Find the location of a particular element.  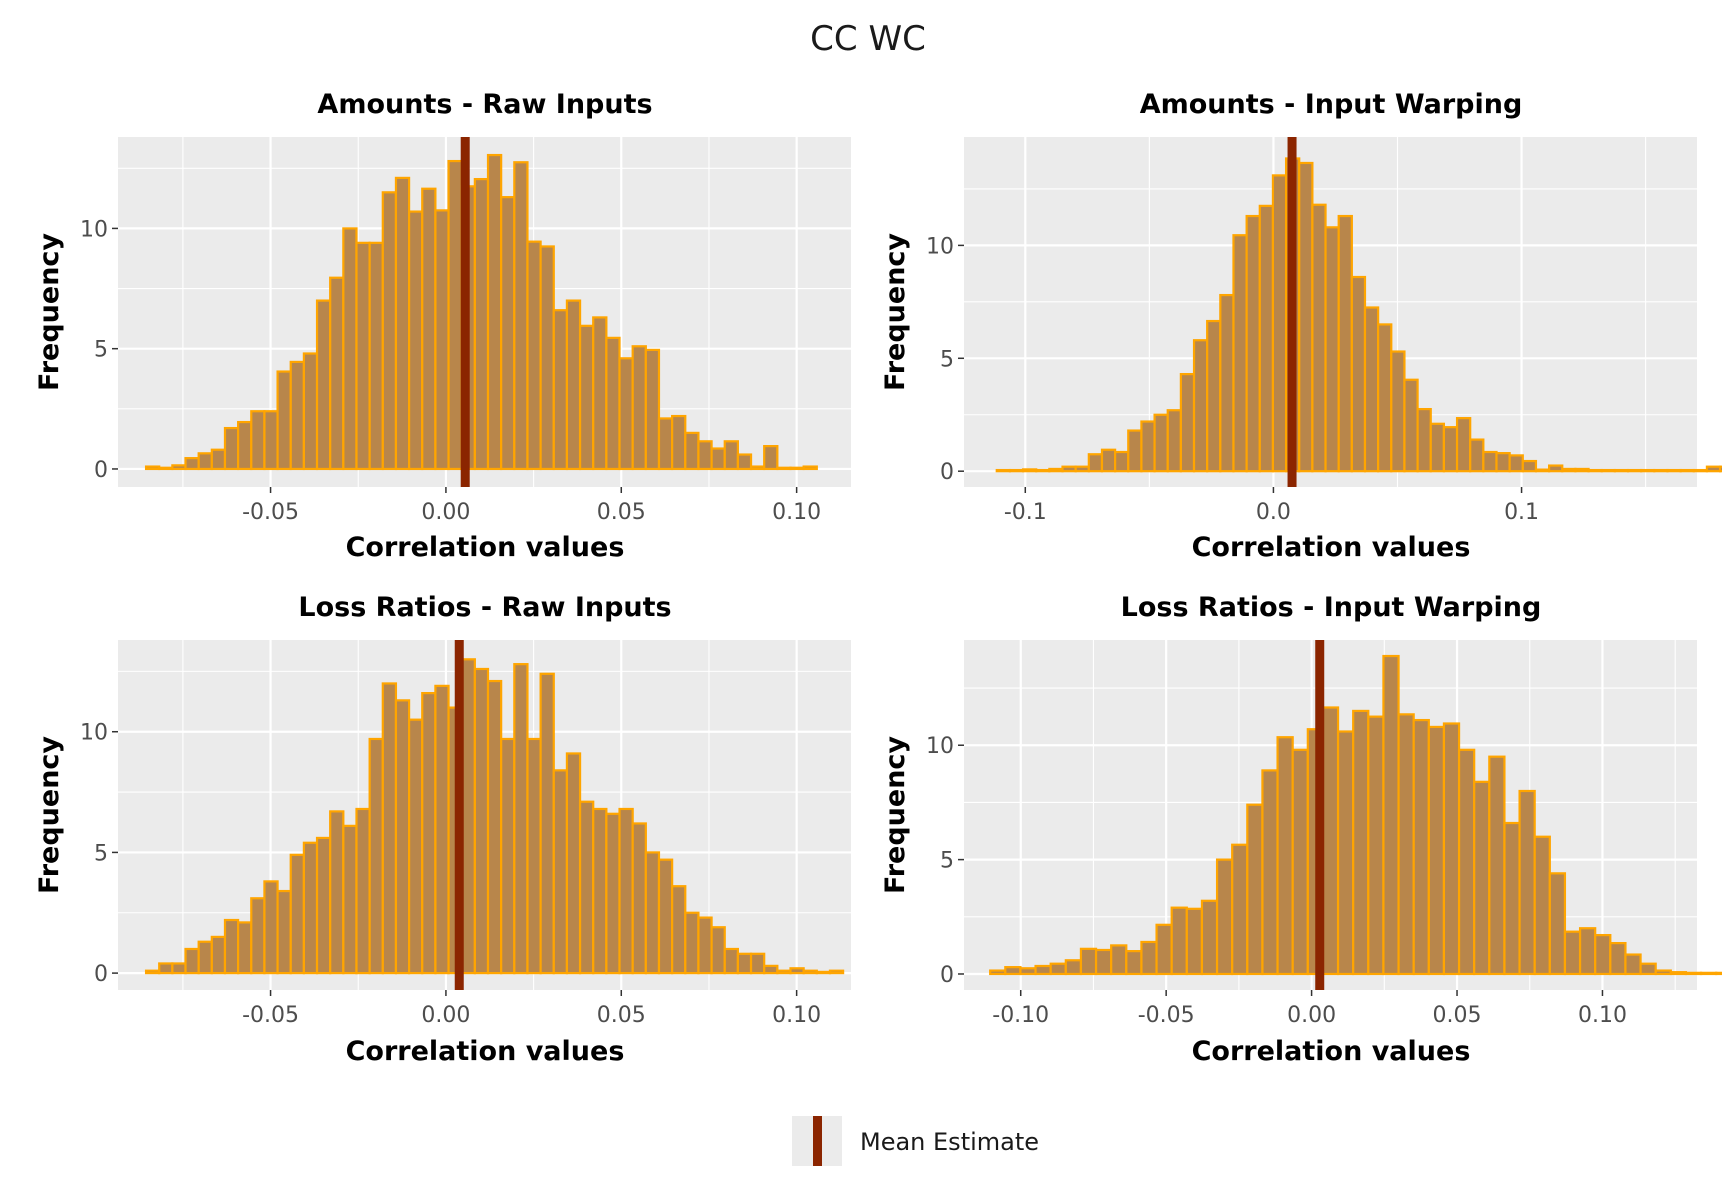

x-tick-label: -0.1 is located at coordinates (1025, 512).